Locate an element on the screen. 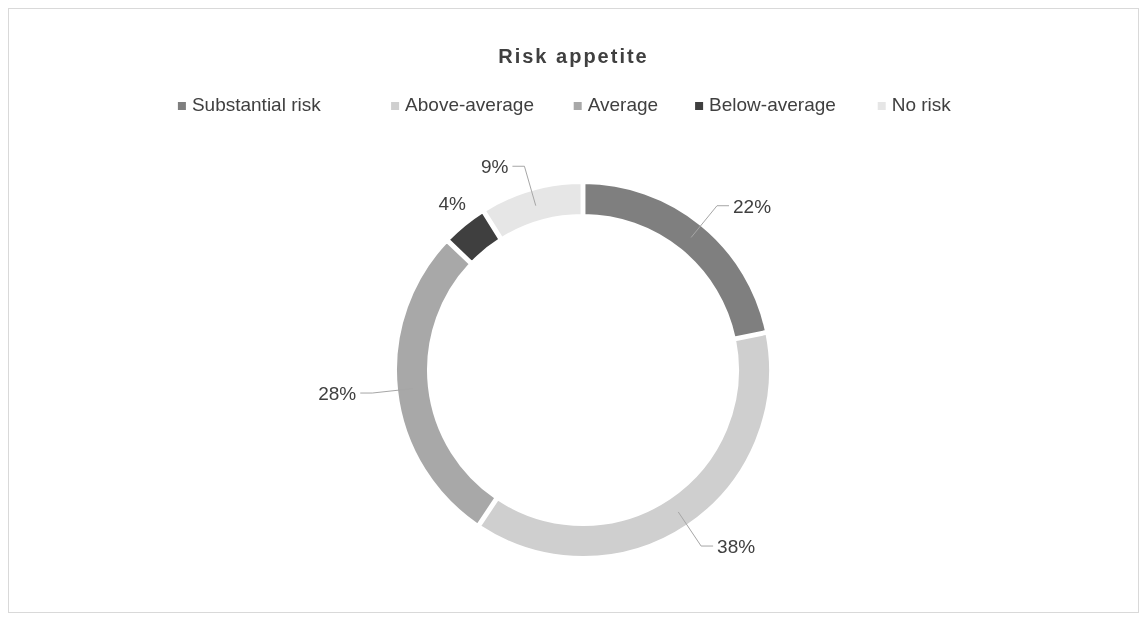 The width and height of the screenshot is (1147, 621). data-label: 22% is located at coordinates (752, 206).